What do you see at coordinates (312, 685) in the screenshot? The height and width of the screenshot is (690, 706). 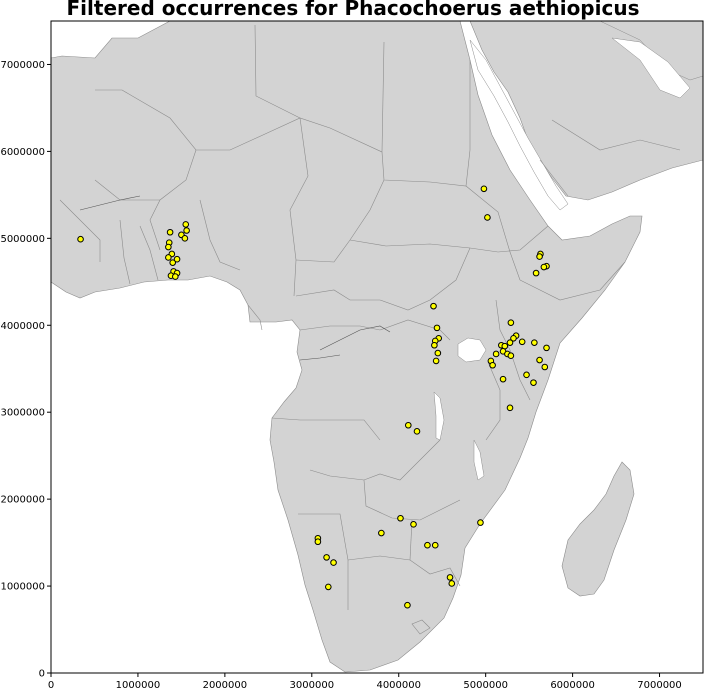 I see `x-tick-label: 3000000` at bounding box center [312, 685].